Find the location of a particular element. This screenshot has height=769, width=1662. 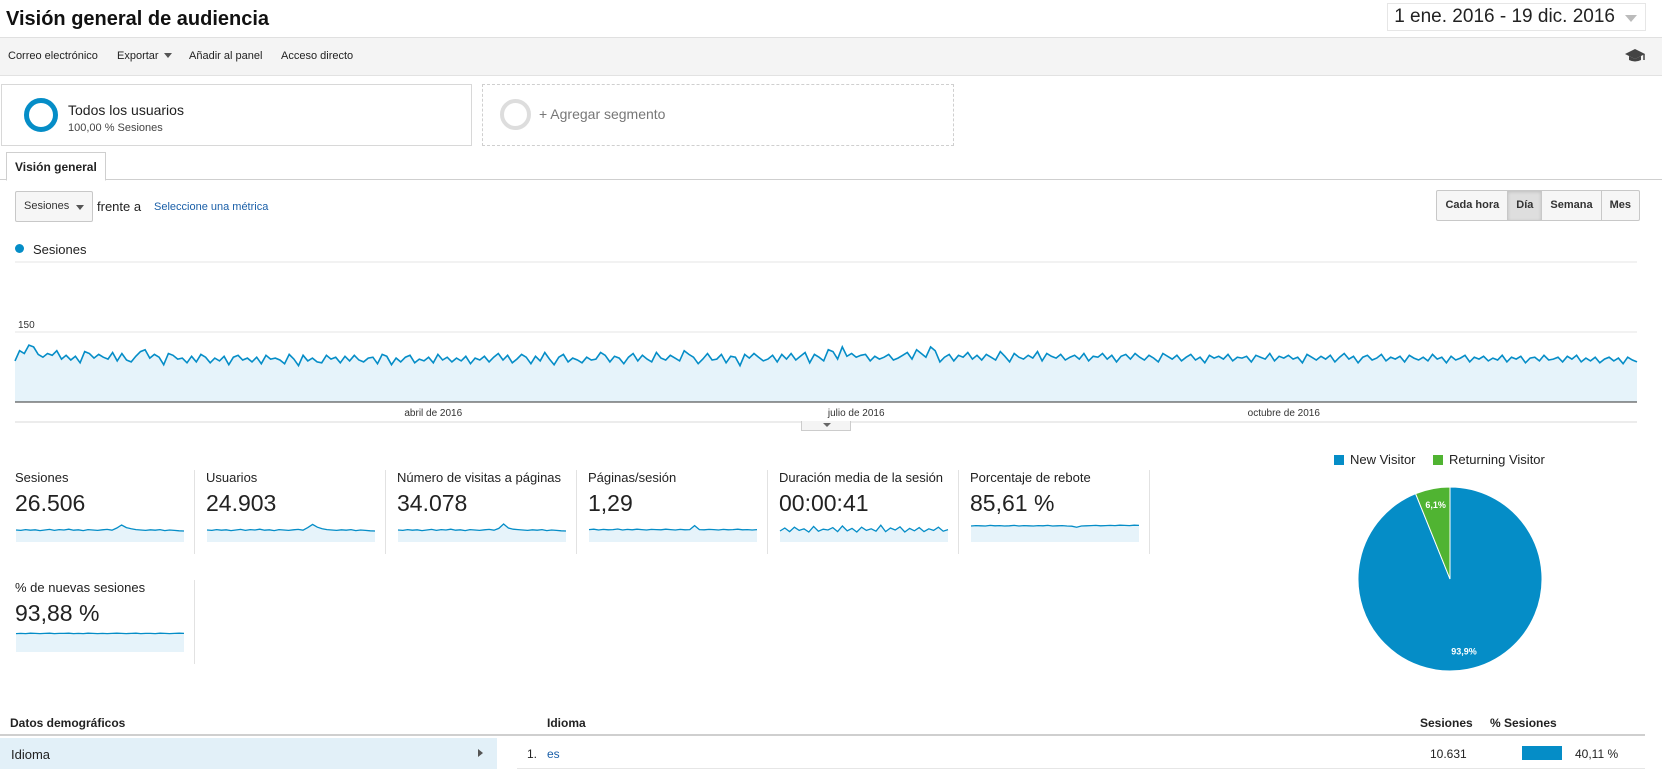

granularity-day-button: Día is located at coordinates (1524, 205).